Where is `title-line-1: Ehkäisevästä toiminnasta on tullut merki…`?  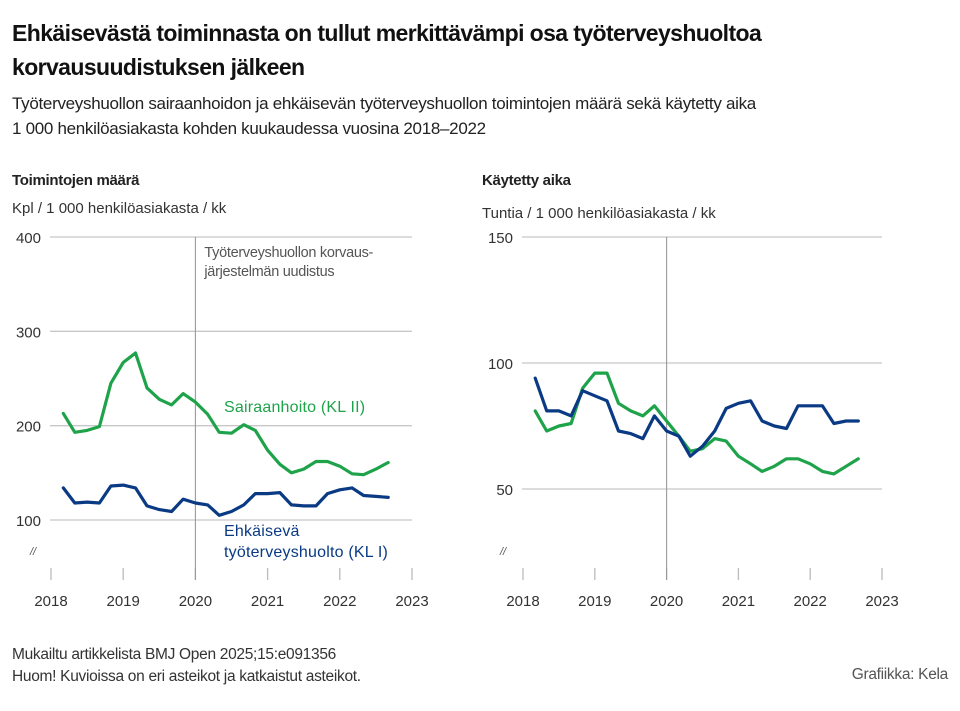
title-line-1: Ehkäisevästä toiminnasta on tullut merki… is located at coordinates (387, 33).